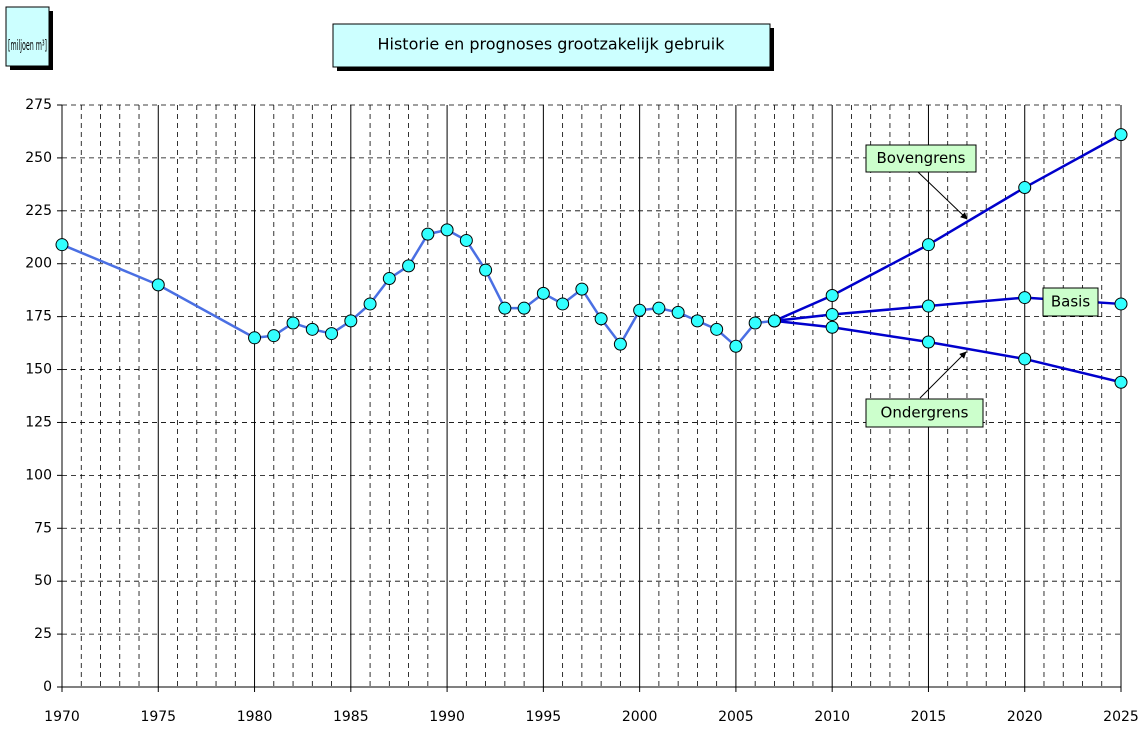 The image size is (1144, 729). What do you see at coordinates (38, 317) in the screenshot?
I see `y-tick-label: 175` at bounding box center [38, 317].